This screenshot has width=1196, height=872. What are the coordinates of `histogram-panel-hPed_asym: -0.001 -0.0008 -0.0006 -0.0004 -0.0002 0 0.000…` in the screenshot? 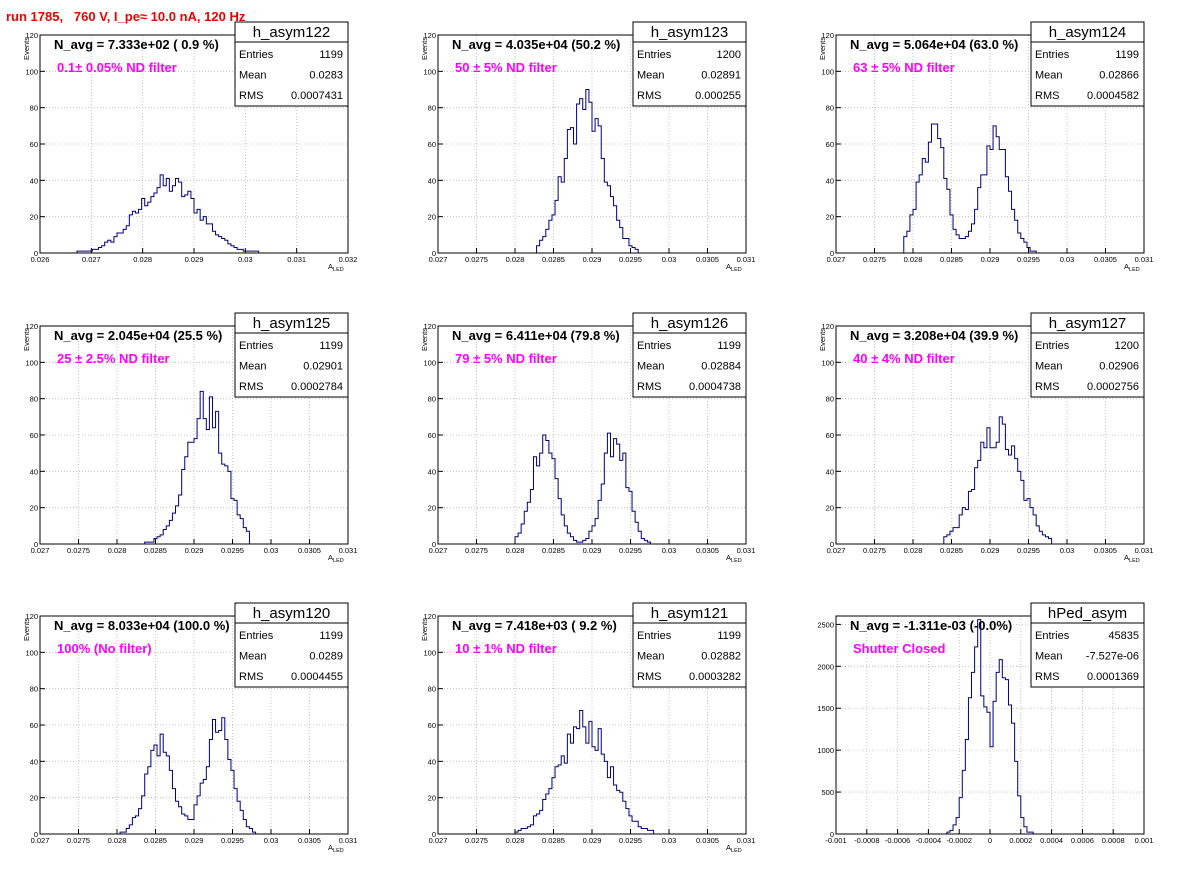 It's located at (985, 723).